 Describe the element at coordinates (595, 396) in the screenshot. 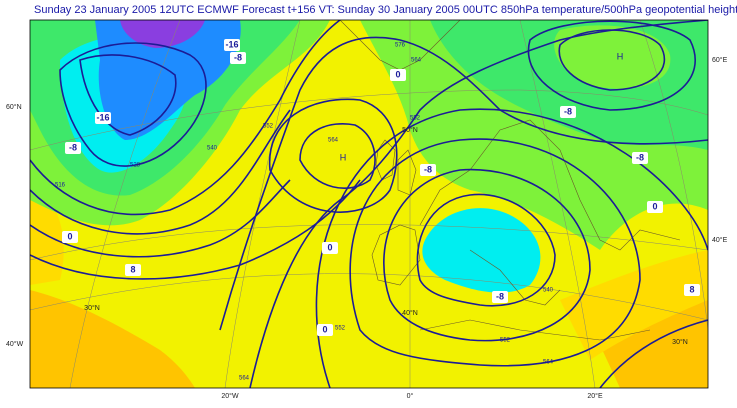

I see `geo-label: 20°E` at that location.